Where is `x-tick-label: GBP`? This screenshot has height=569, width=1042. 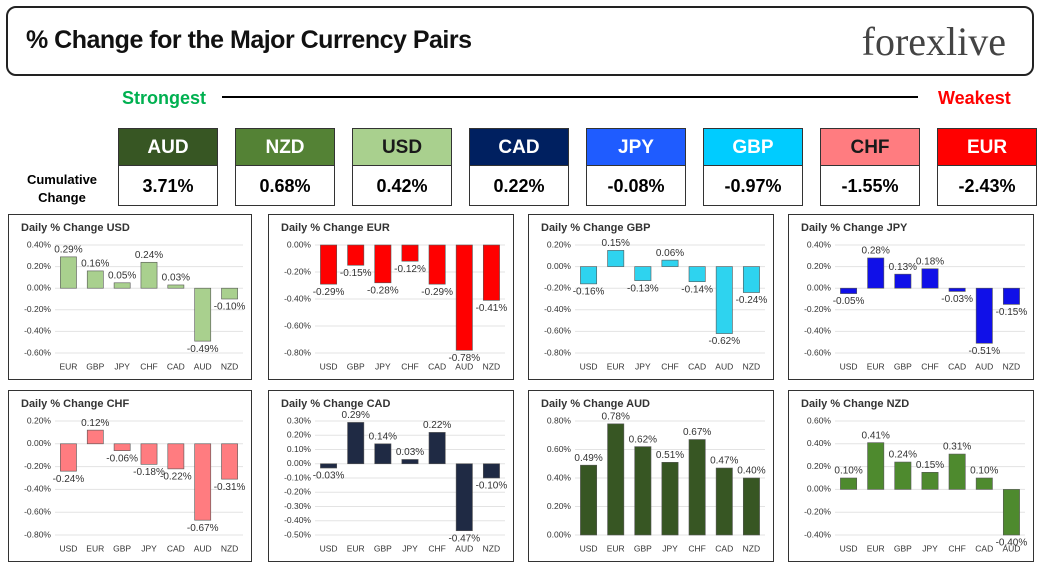 x-tick-label: GBP is located at coordinates (903, 366).